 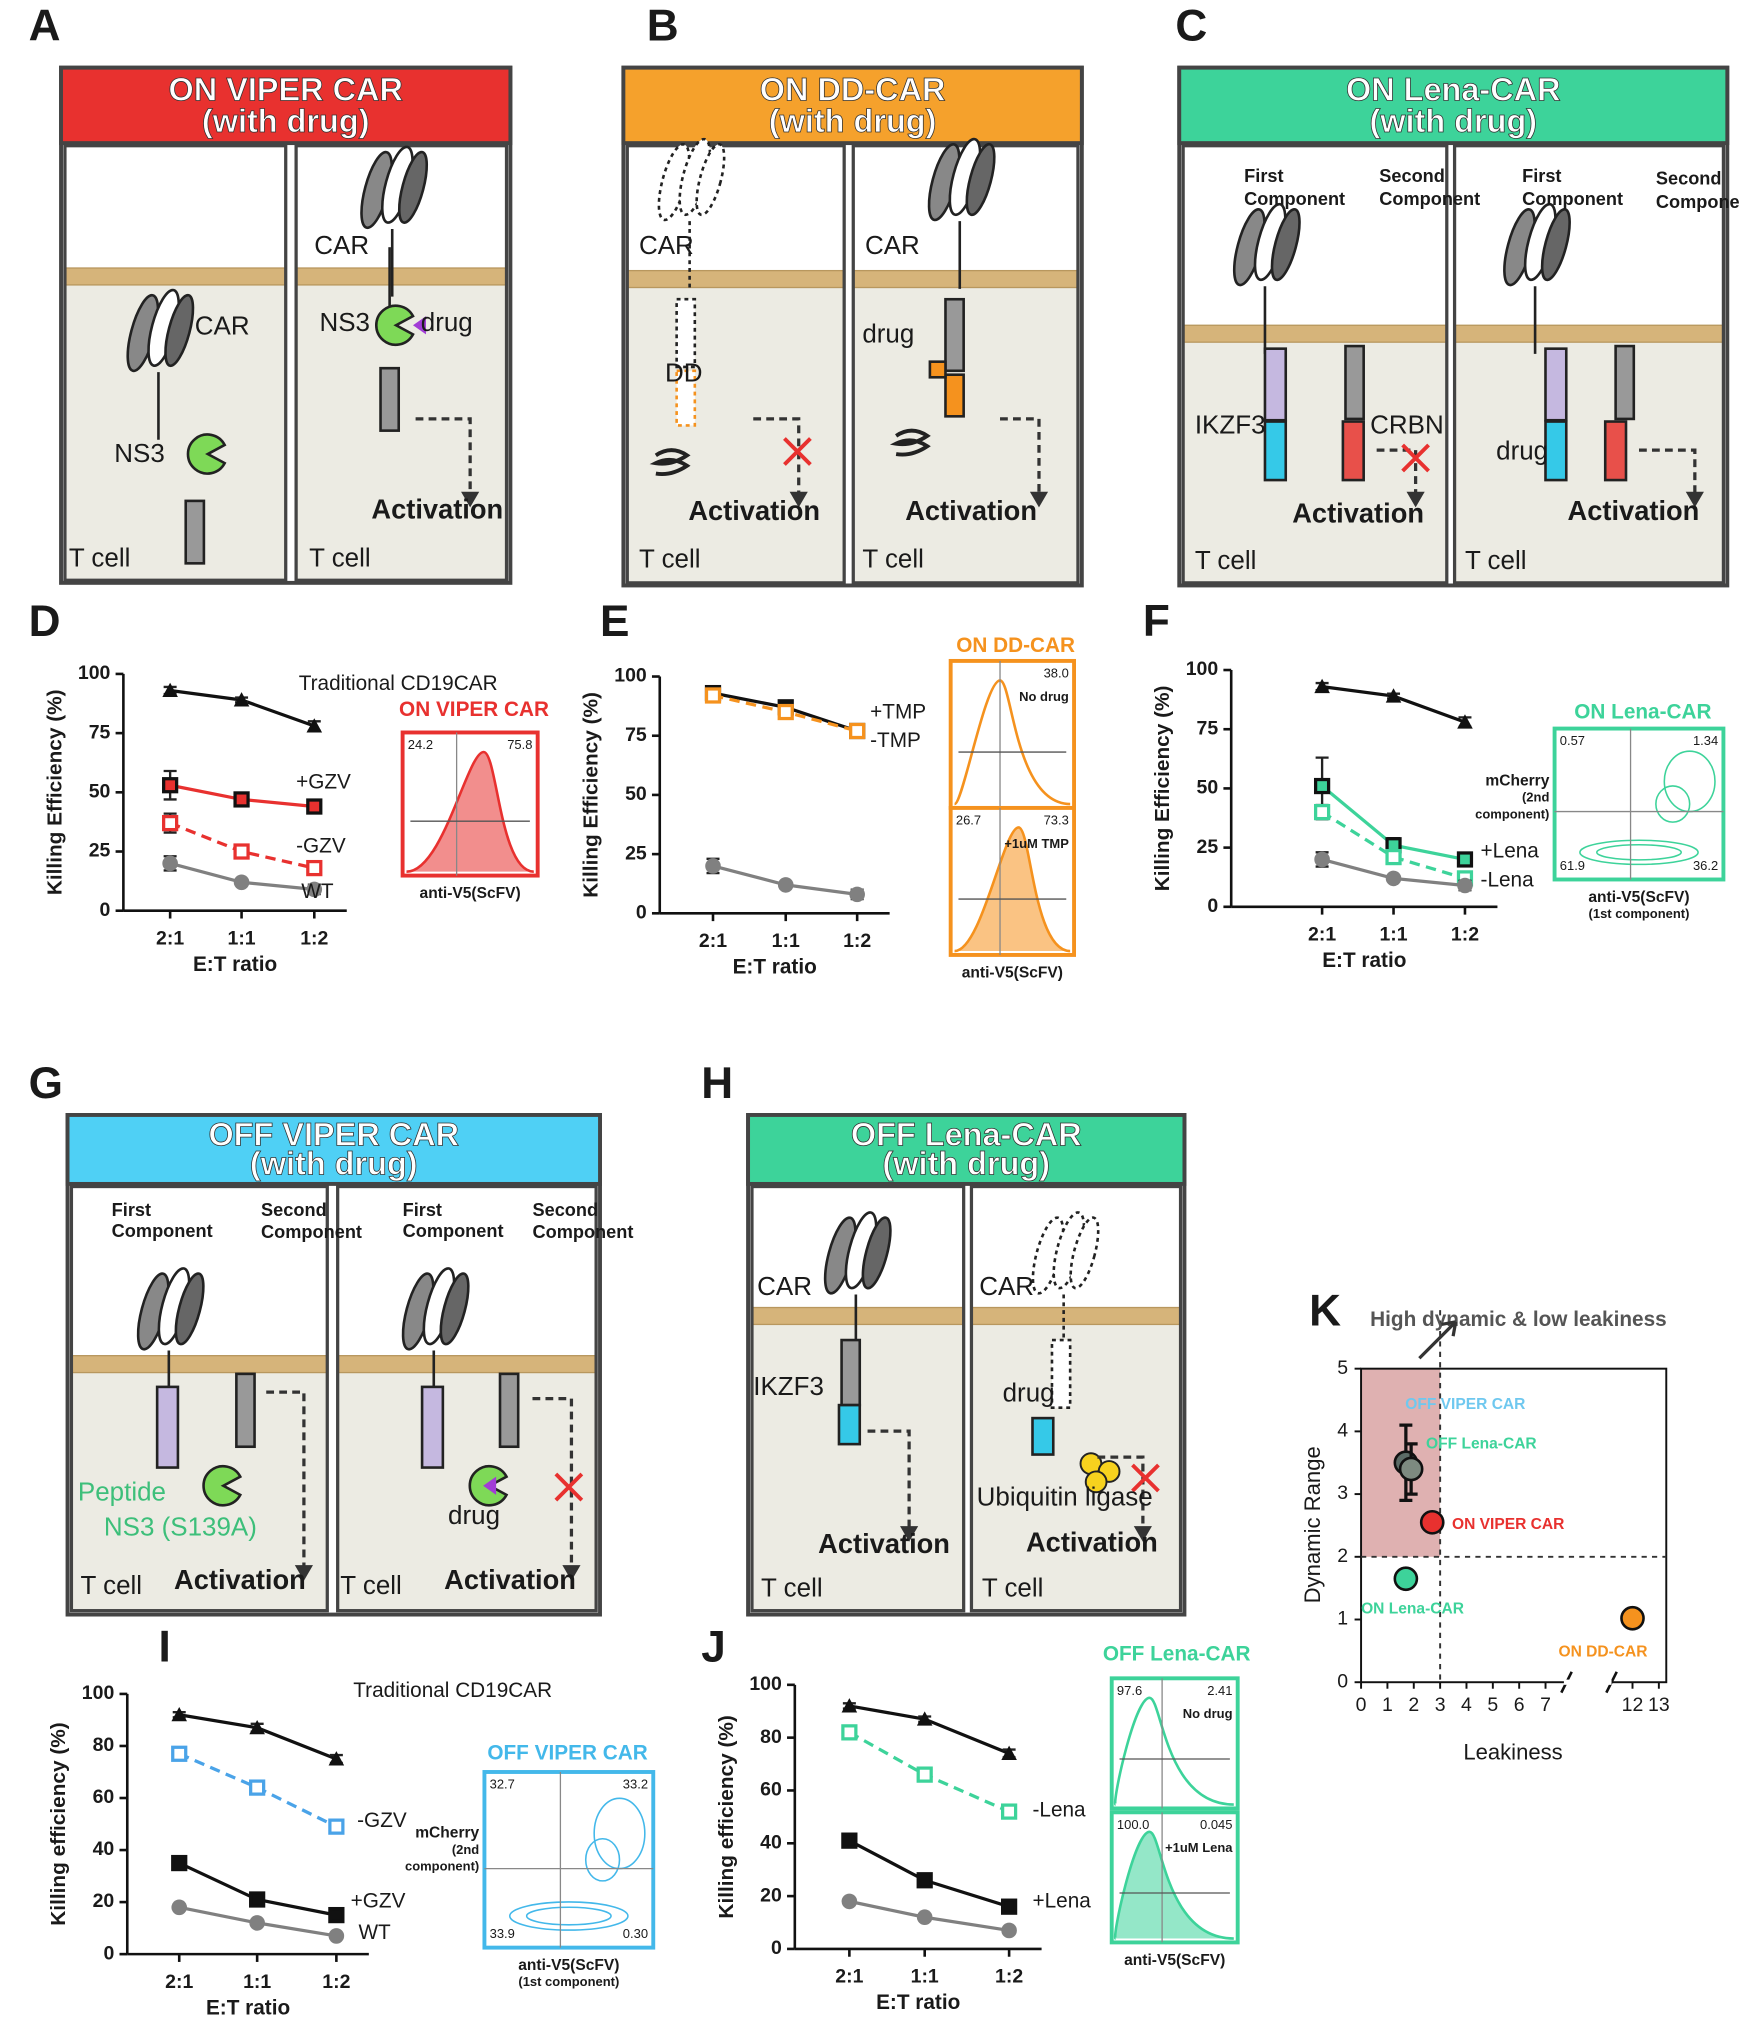 I want to click on diagram-label: NS3, so click(x=344, y=322).